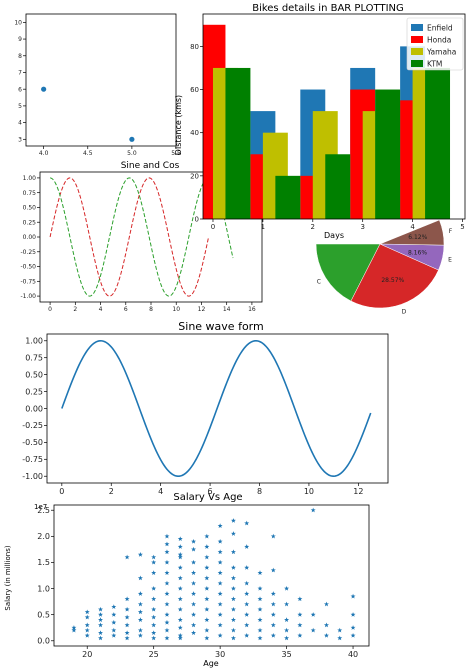  Describe the element at coordinates (313, 227) in the screenshot. I see `bikes-xtick-label: 2` at that location.